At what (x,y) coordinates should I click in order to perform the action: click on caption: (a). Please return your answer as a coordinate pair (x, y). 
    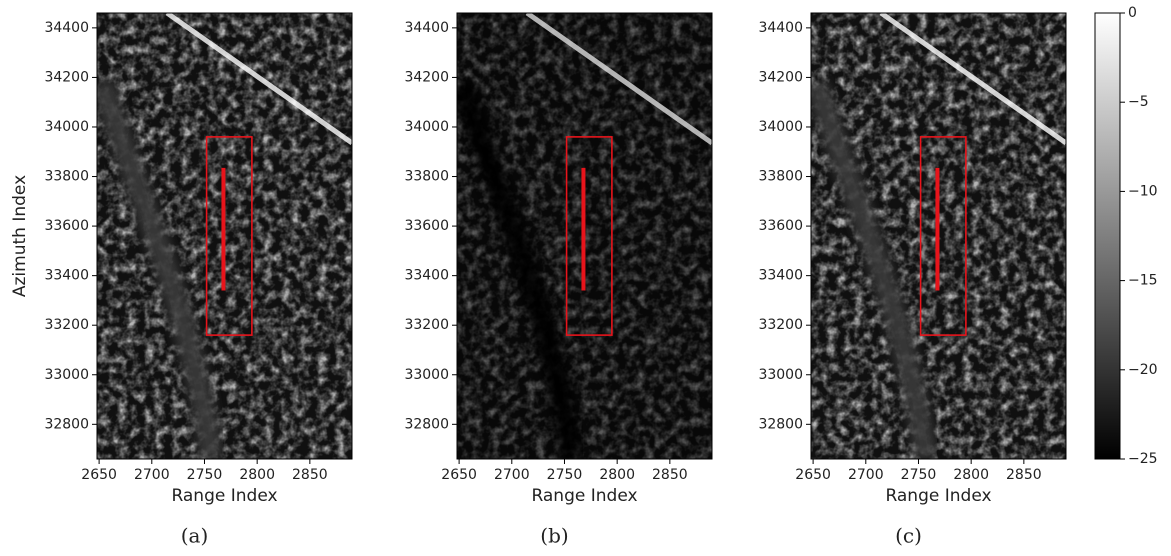
    Looking at the image, I should click on (195, 536).